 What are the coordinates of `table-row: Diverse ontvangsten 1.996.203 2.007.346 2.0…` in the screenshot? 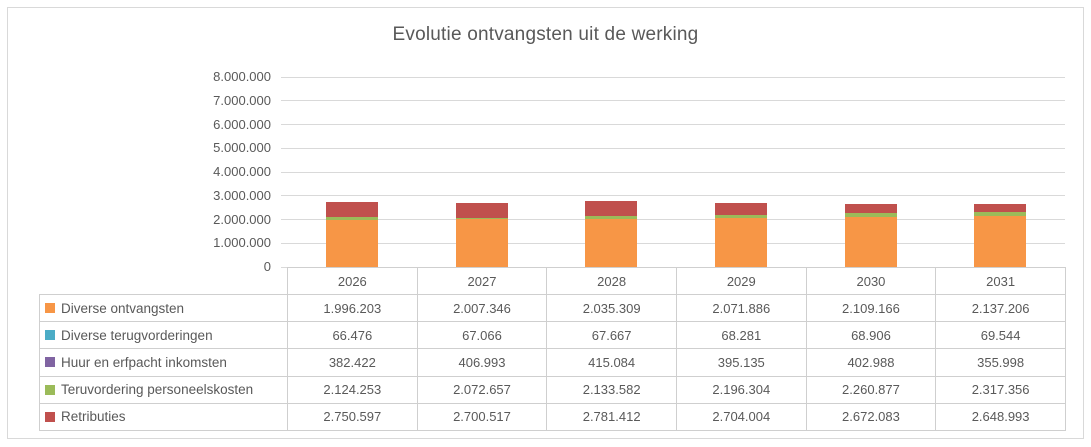 It's located at (552, 308).